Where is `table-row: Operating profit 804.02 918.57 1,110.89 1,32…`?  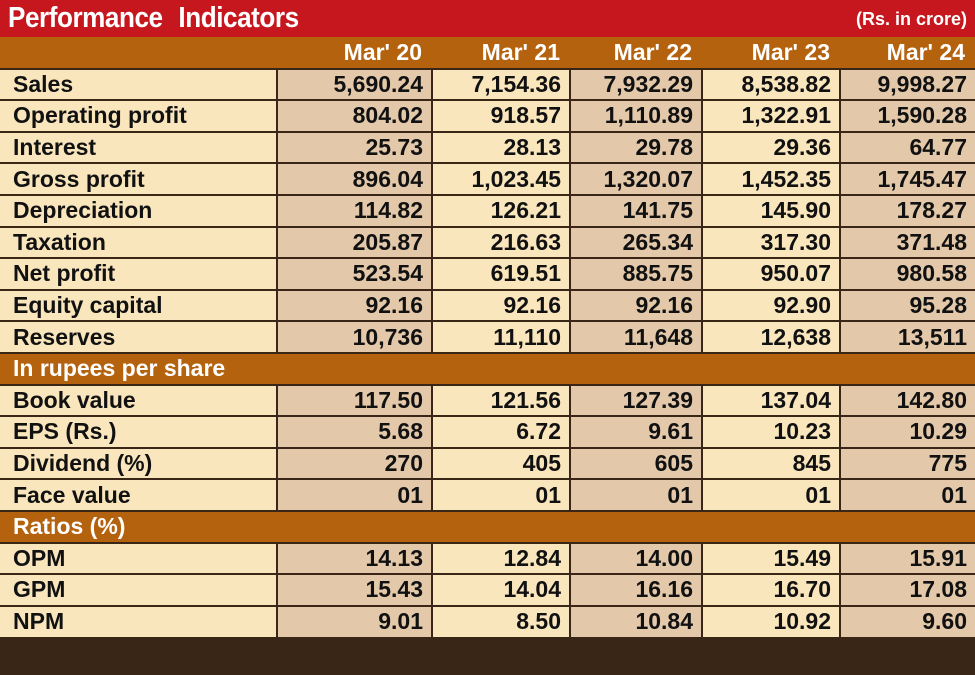 table-row: Operating profit 804.02 918.57 1,110.89 1,32… is located at coordinates (487, 115).